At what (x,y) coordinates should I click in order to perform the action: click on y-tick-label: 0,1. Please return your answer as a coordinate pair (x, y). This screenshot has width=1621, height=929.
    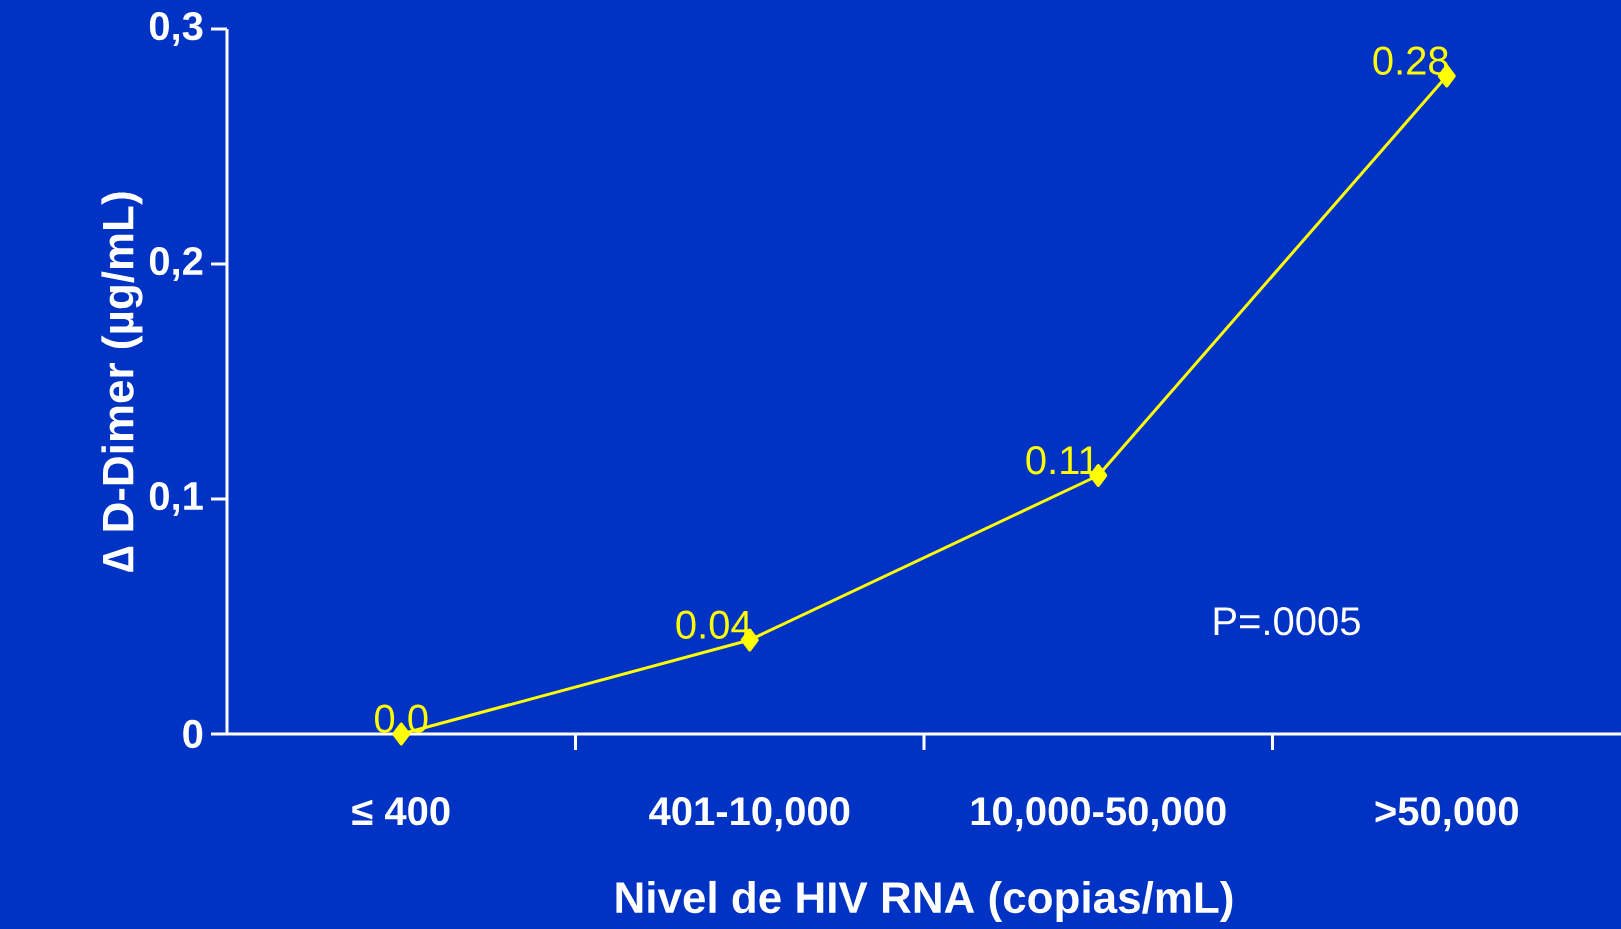
    Looking at the image, I should click on (176, 499).